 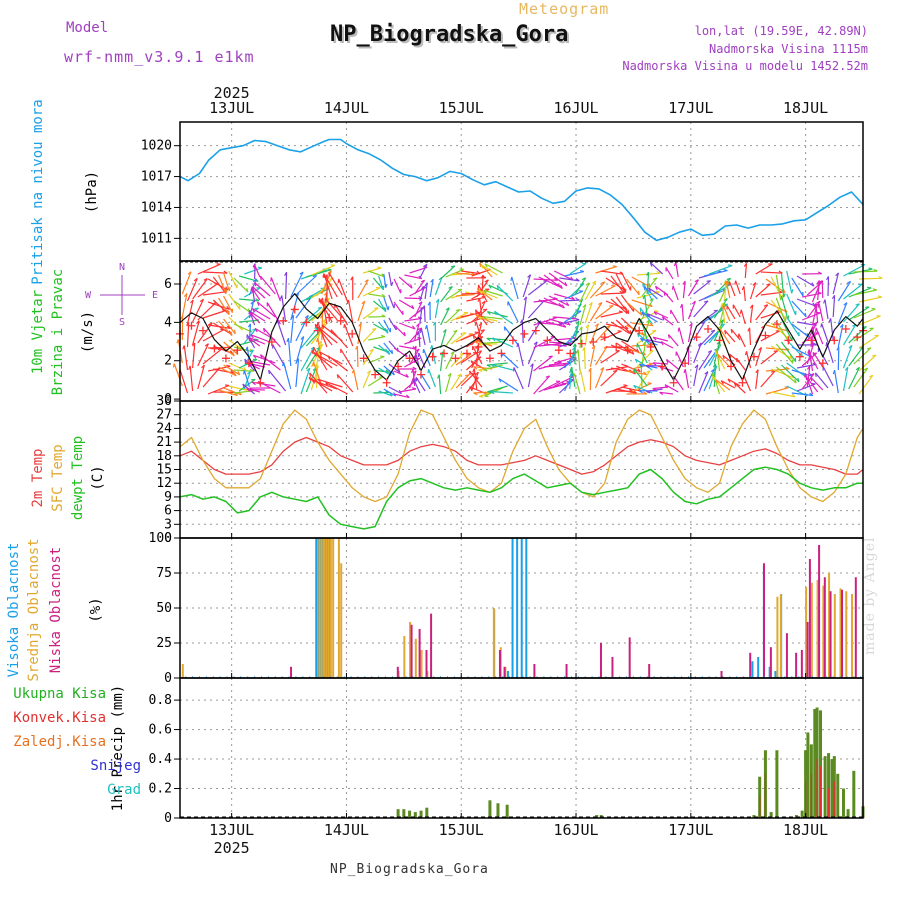 What do you see at coordinates (575, 830) in the screenshot?
I see `bottom-date-tick-label: 16JUL` at bounding box center [575, 830].